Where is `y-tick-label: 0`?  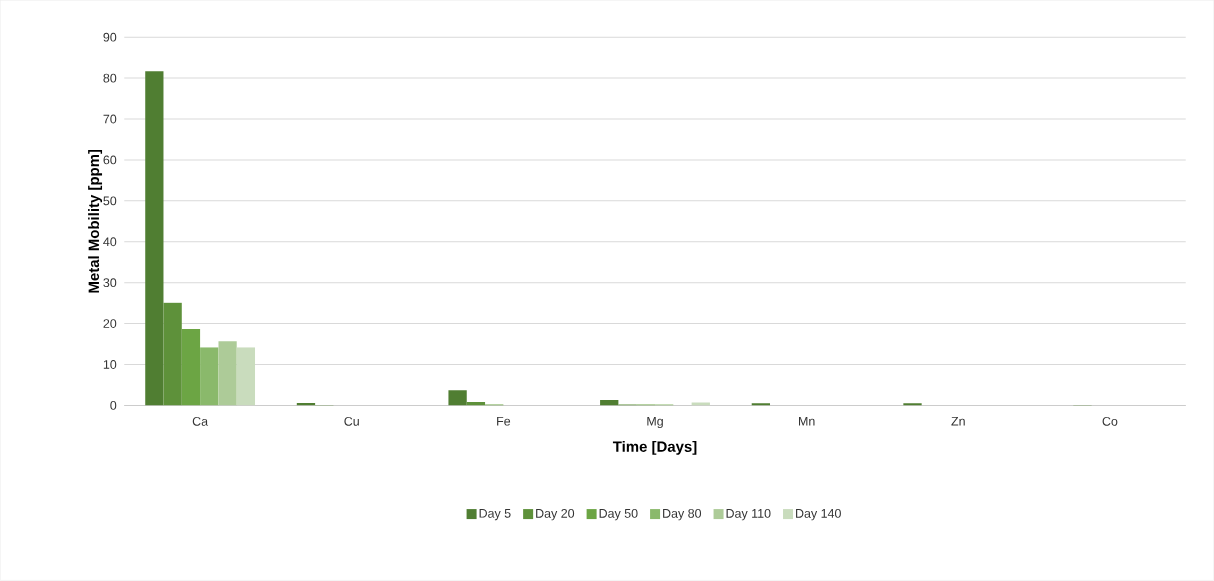 y-tick-label: 0 is located at coordinates (113, 405).